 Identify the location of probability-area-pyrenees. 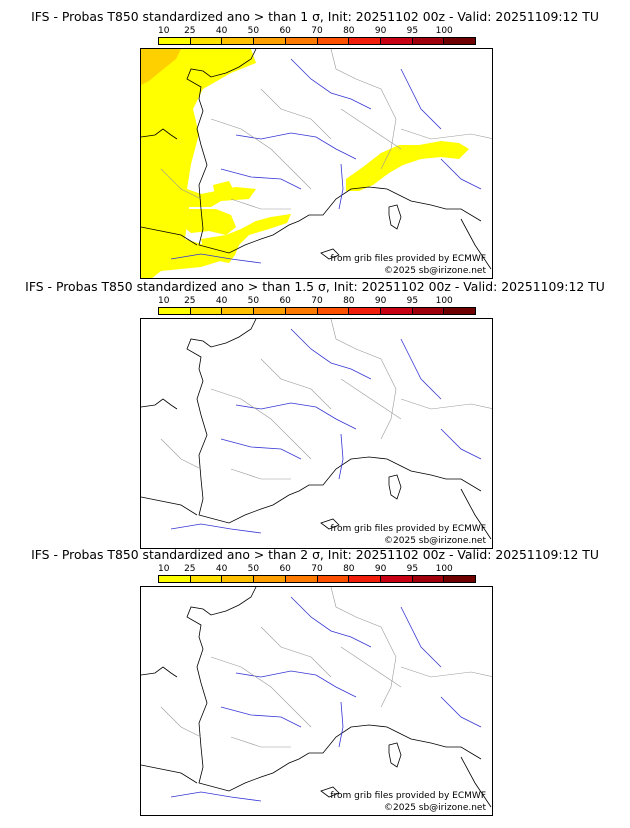
(246, 238).